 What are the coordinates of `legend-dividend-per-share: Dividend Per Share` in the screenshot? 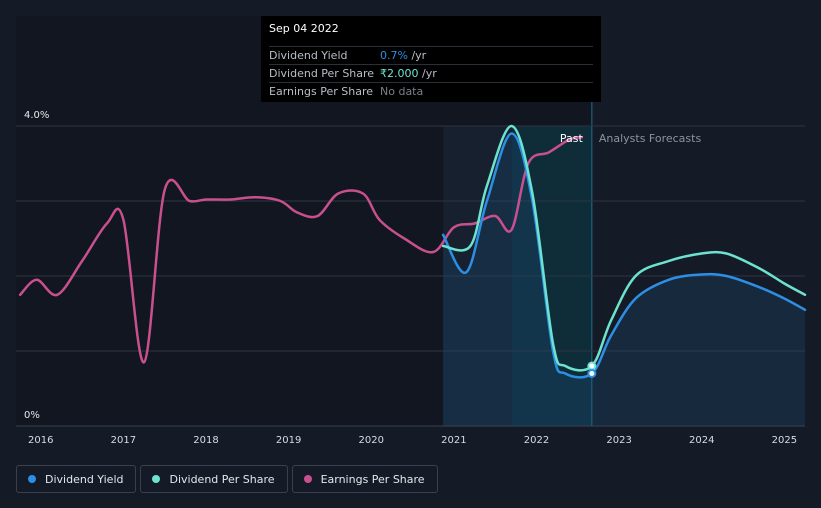 It's located at (214, 479).